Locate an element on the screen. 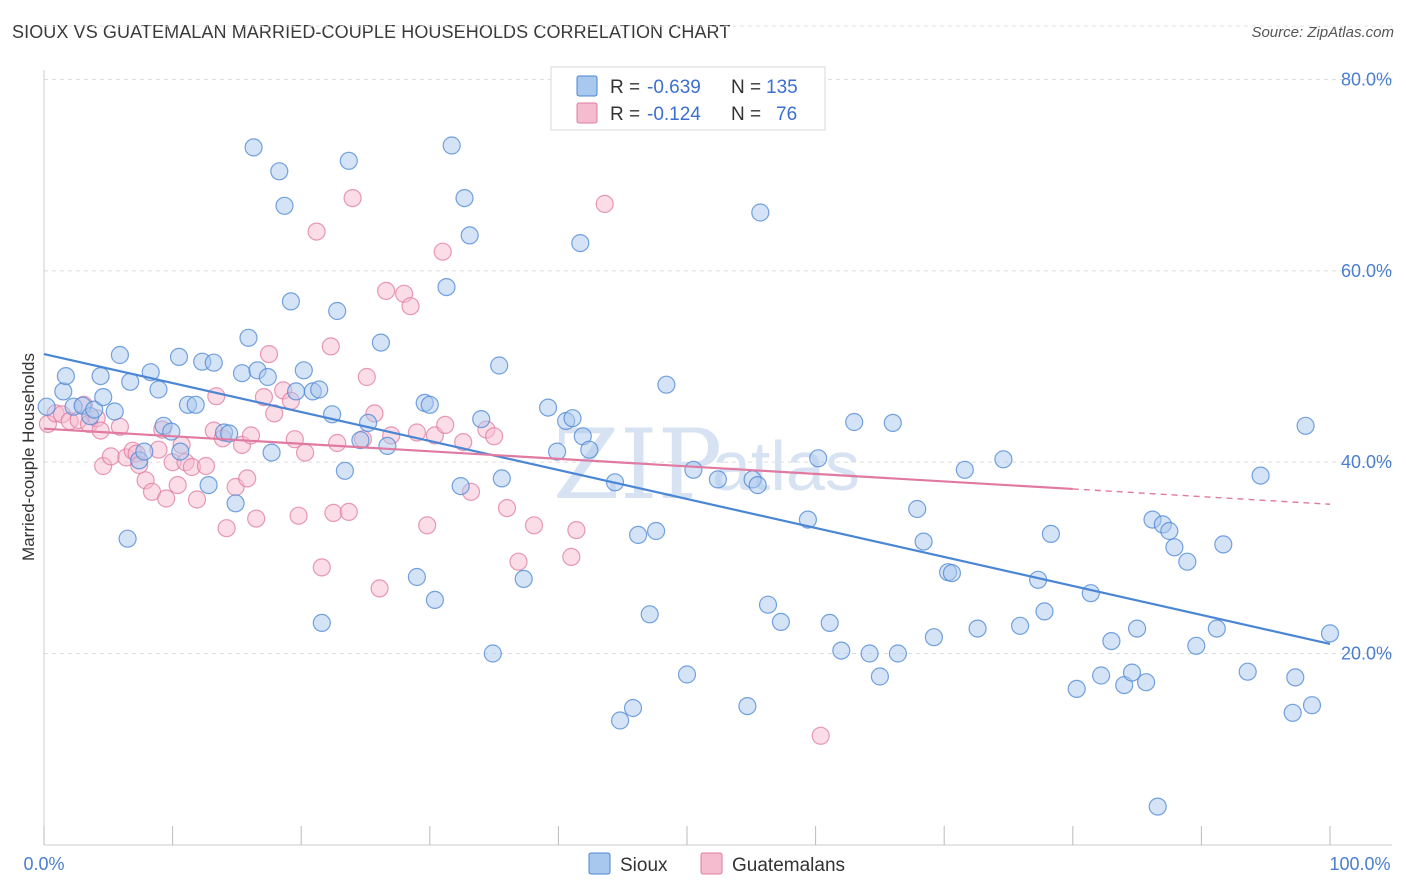  legend-r-value-sioux: -0.639 is located at coordinates (674, 87).